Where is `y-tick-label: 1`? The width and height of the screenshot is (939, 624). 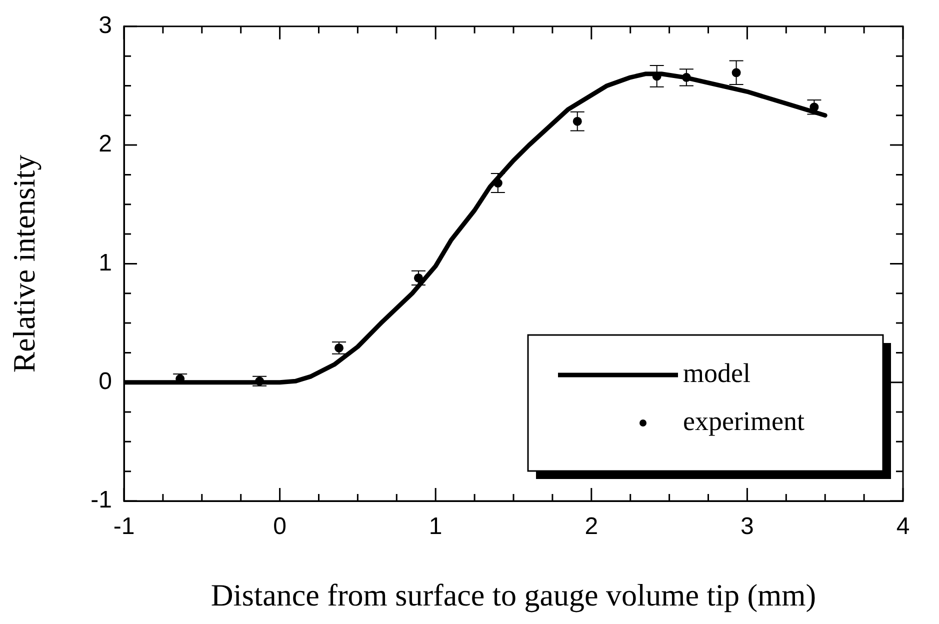 y-tick-label: 1 is located at coordinates (105, 262).